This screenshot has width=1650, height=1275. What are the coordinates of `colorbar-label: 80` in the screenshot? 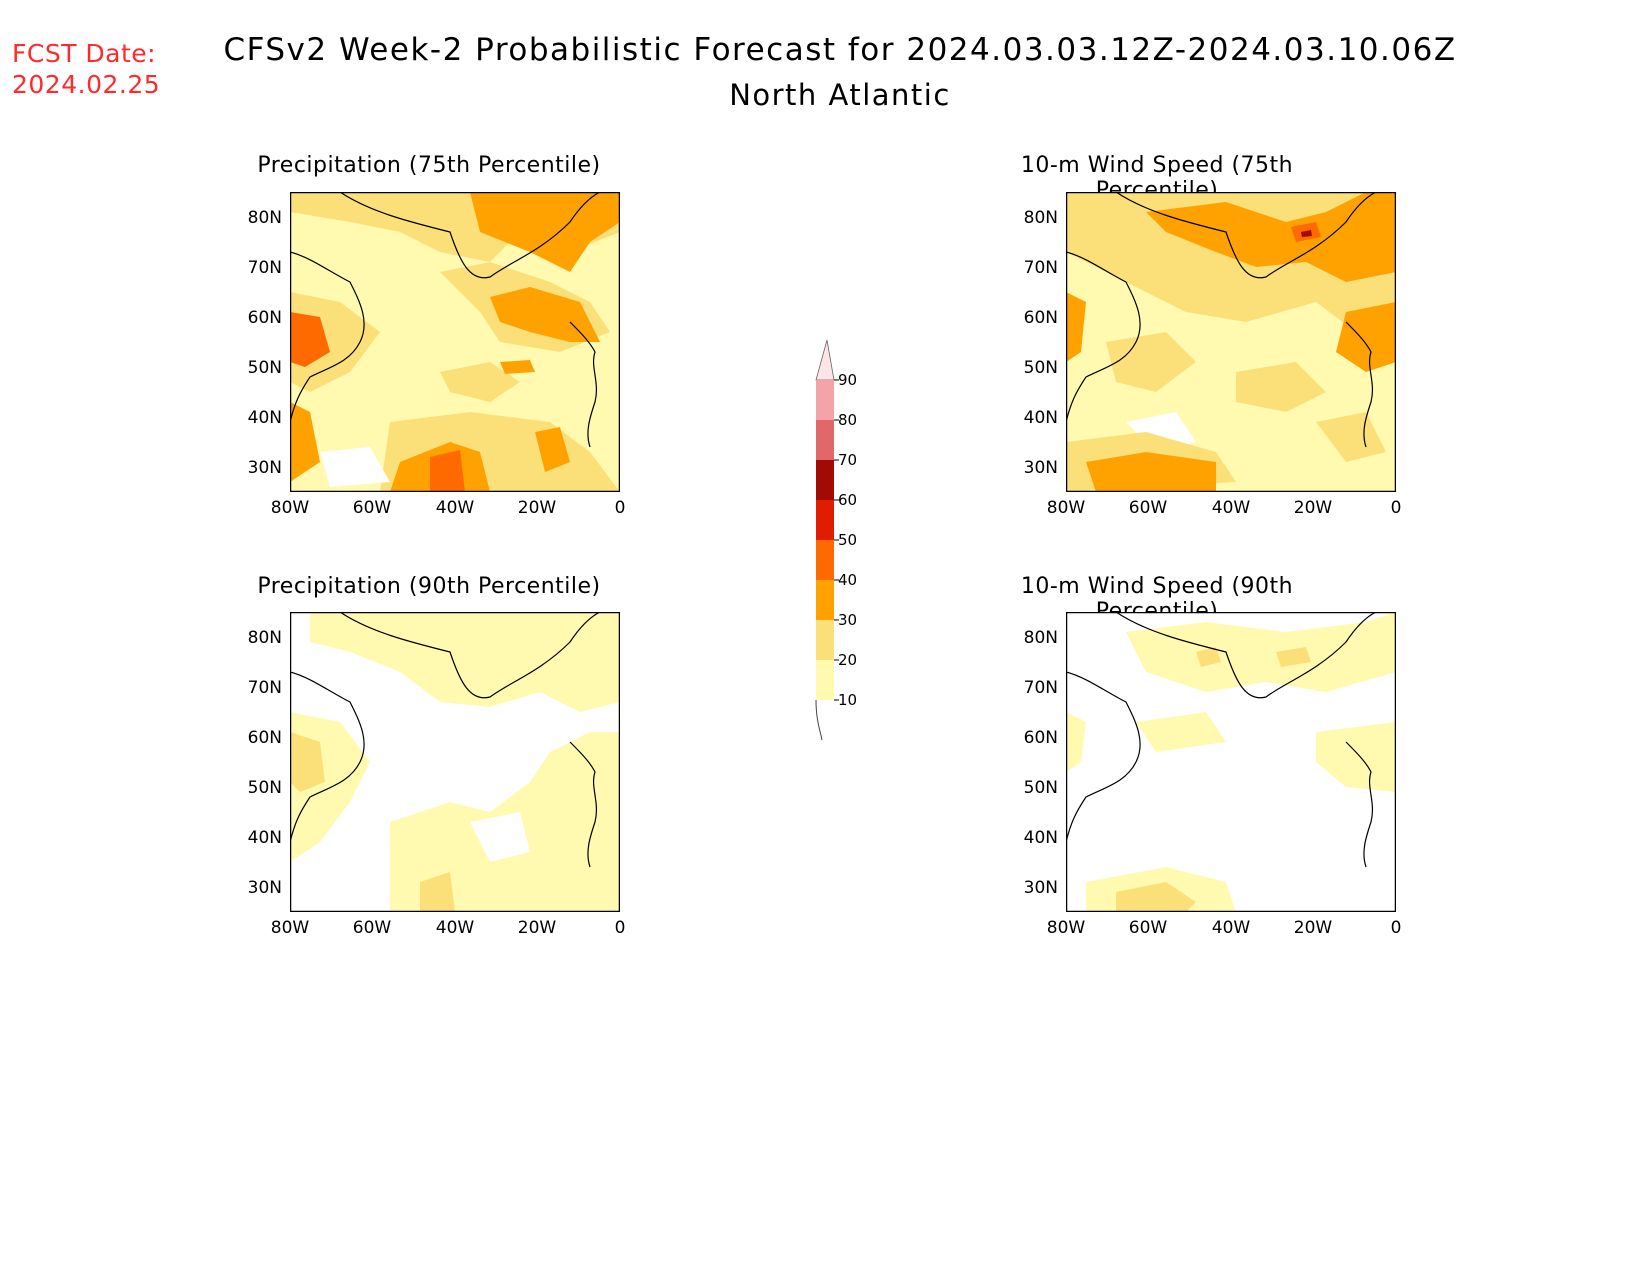 It's located at (848, 420).